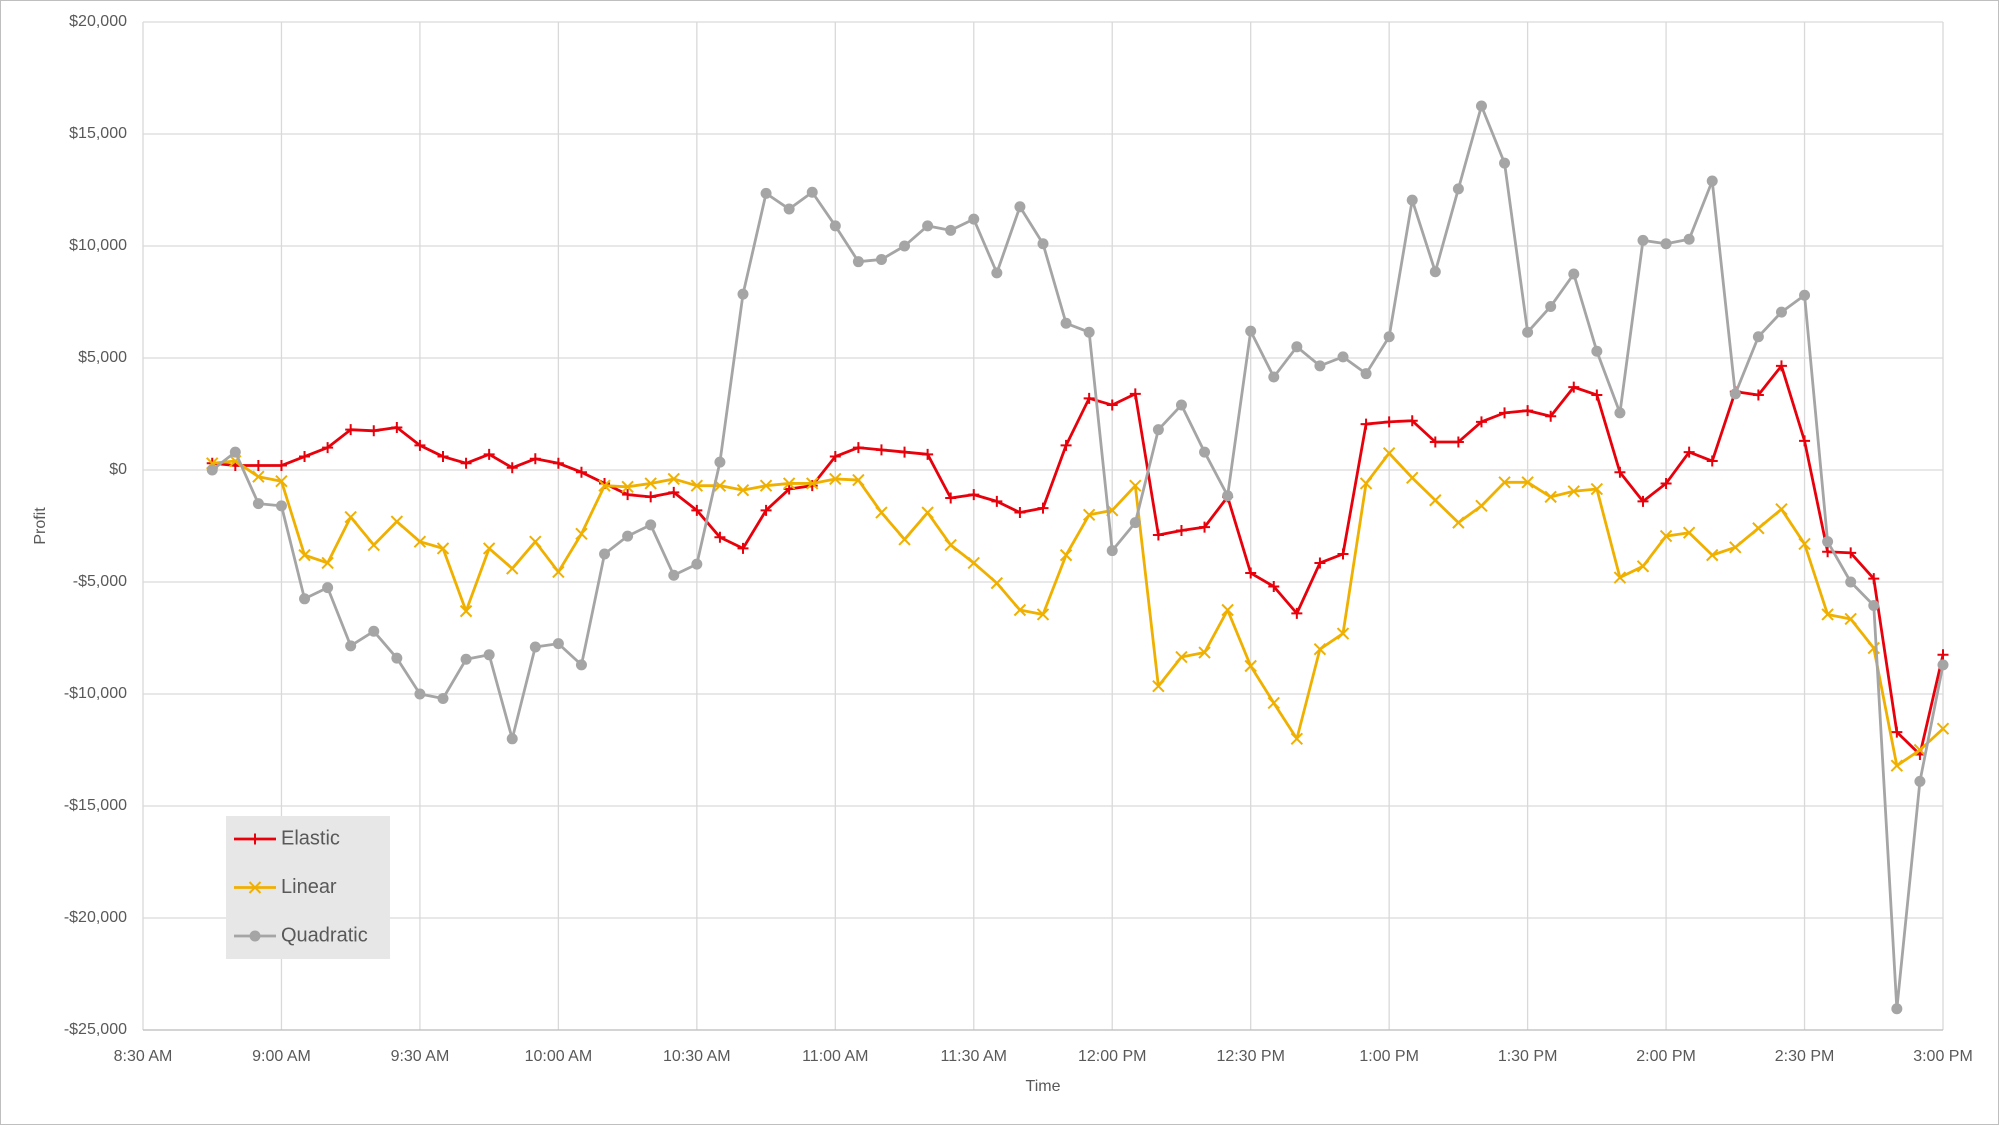 This screenshot has width=1999, height=1125. What do you see at coordinates (1112, 1056) in the screenshot?
I see `x-tick-label: 12:00 PM` at bounding box center [1112, 1056].